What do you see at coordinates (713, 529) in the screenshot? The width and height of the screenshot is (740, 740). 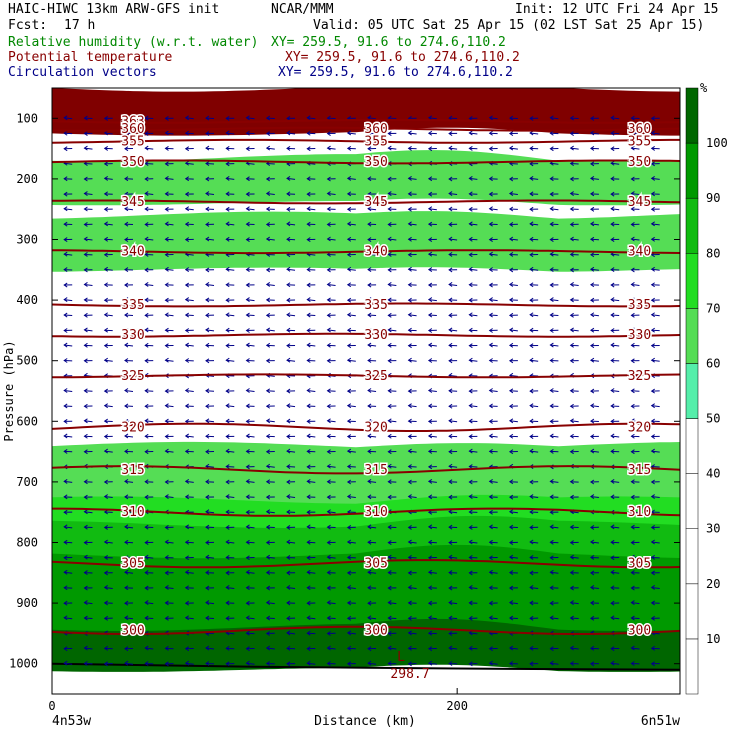 I see `colorbar-level-label: 30` at bounding box center [713, 529].